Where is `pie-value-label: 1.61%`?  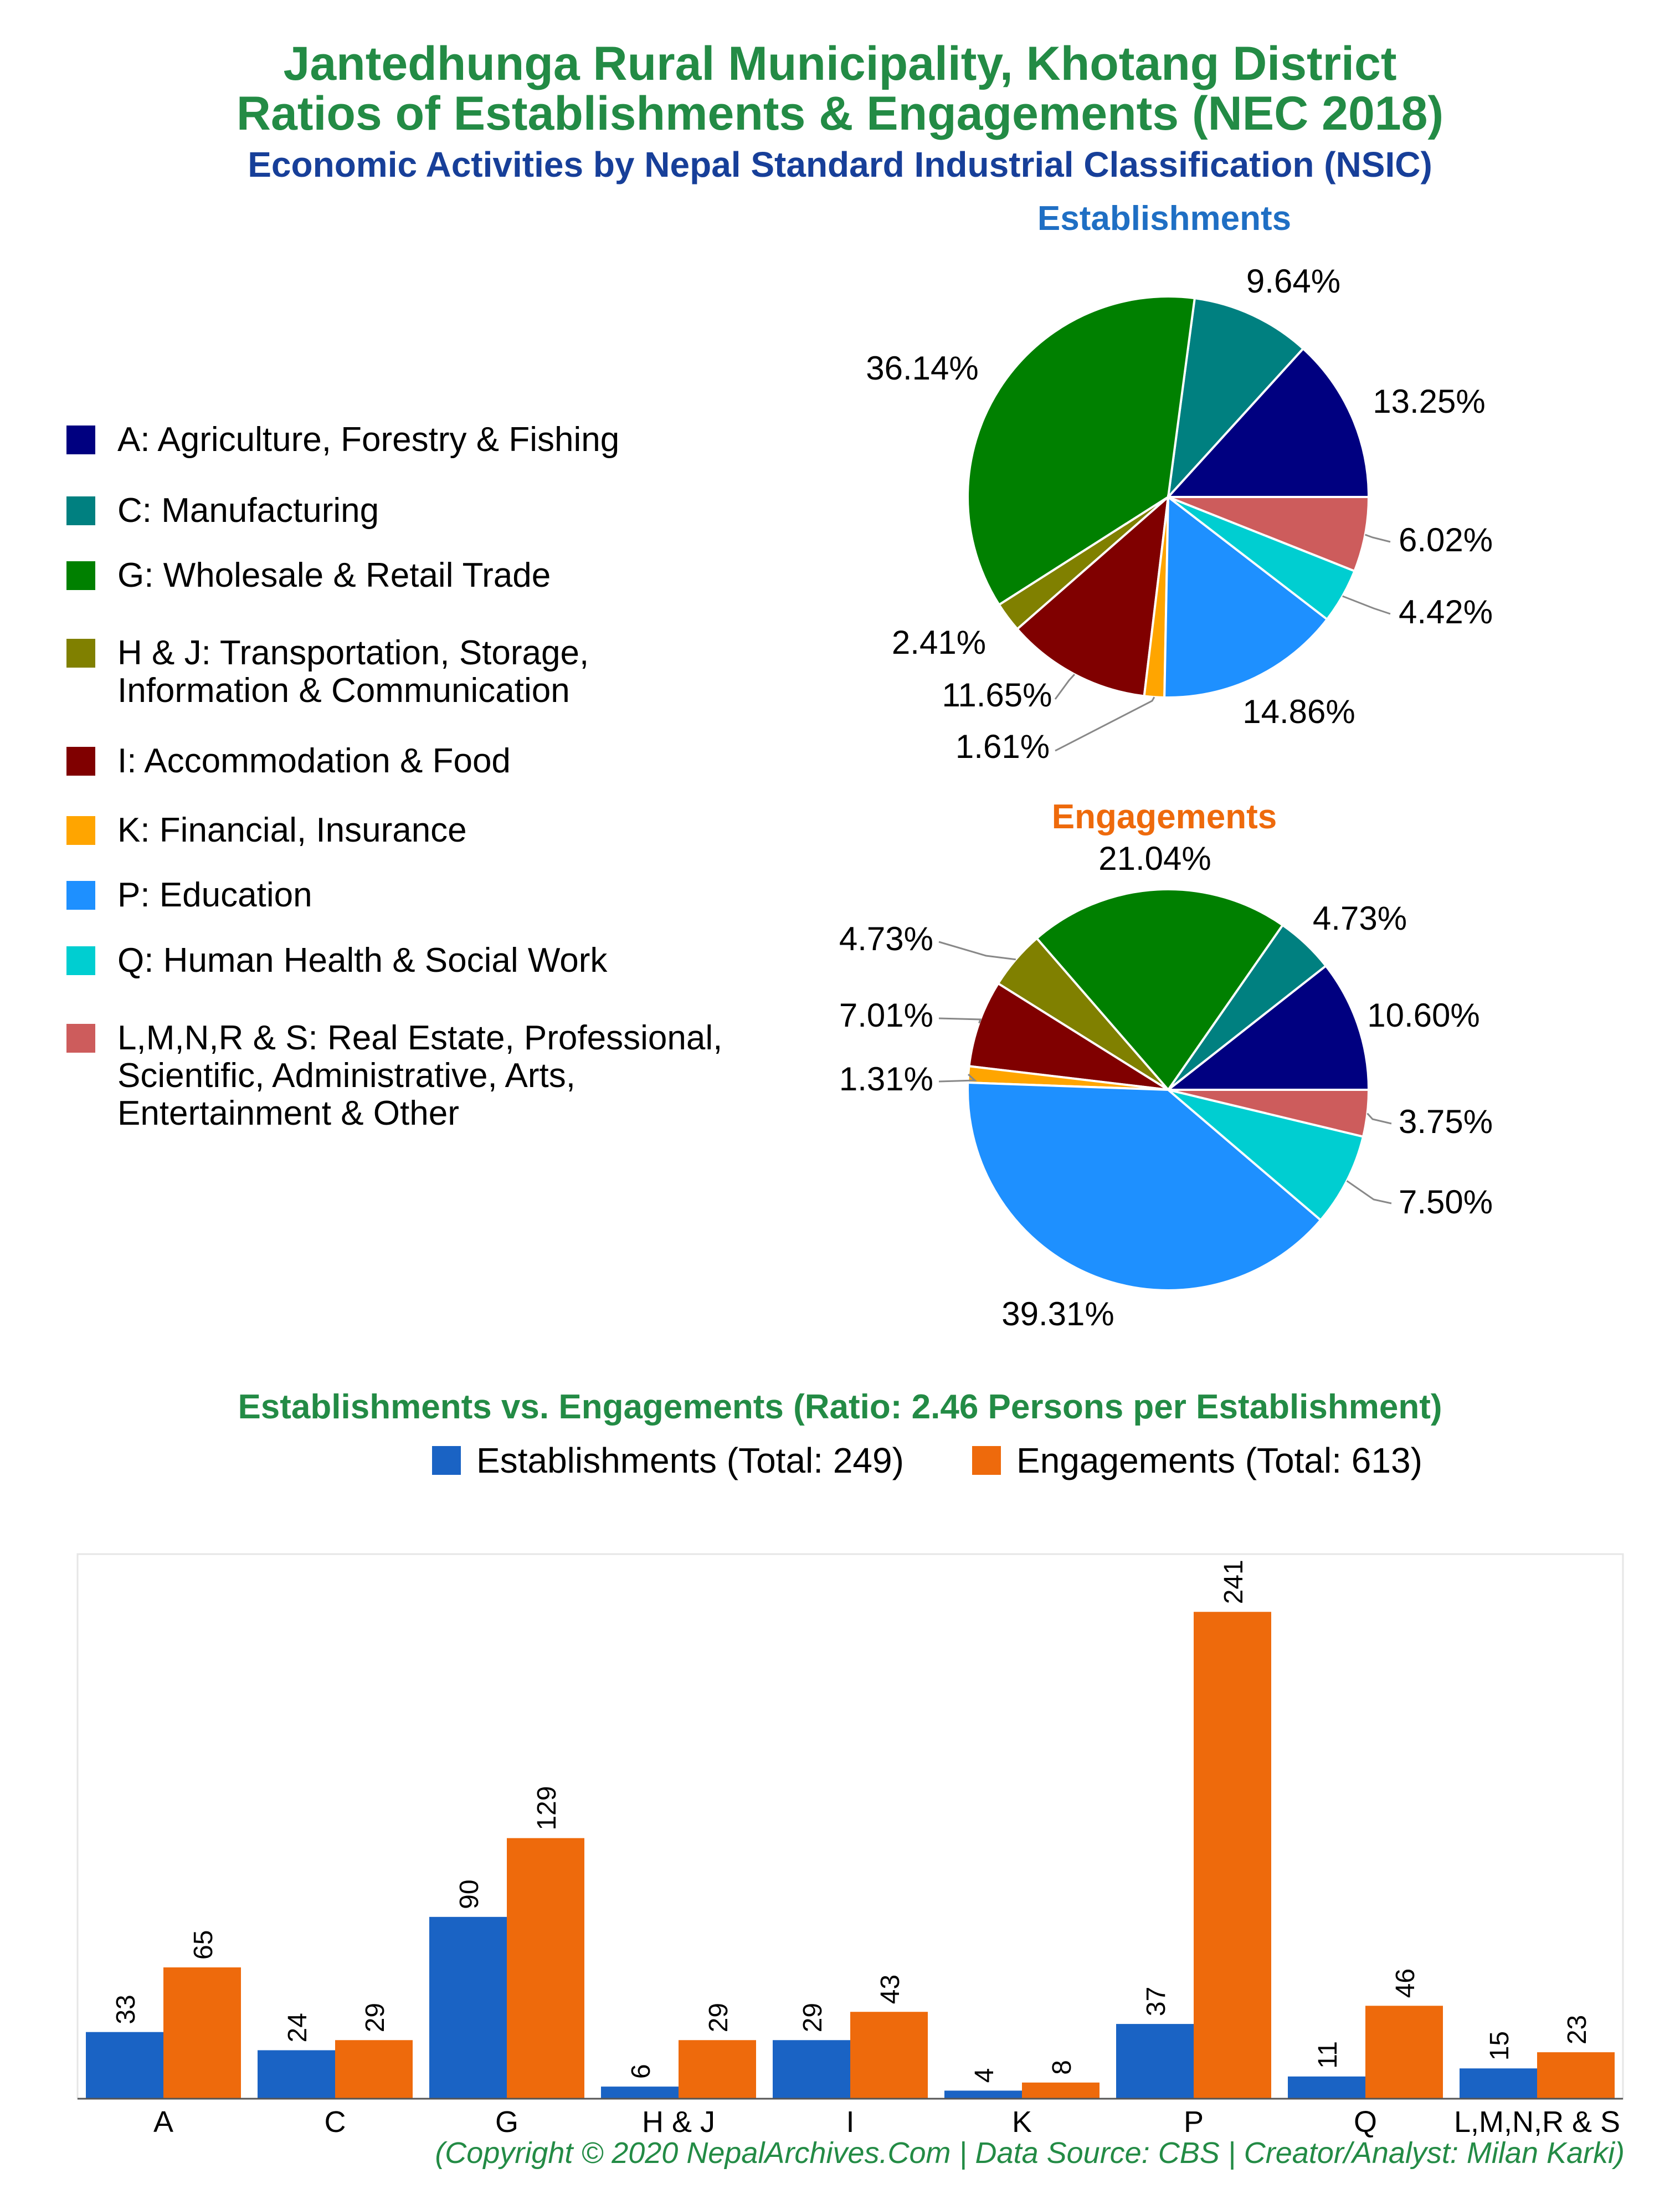 pie-value-label: 1.61% is located at coordinates (1002, 746).